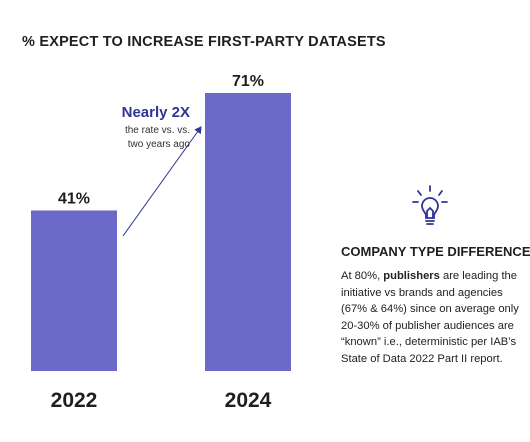 Image resolution: width=530 pixels, height=442 pixels. Describe the element at coordinates (143, 138) in the screenshot. I see `annotation-subtext: the rate vs. vs. two years ago` at that location.